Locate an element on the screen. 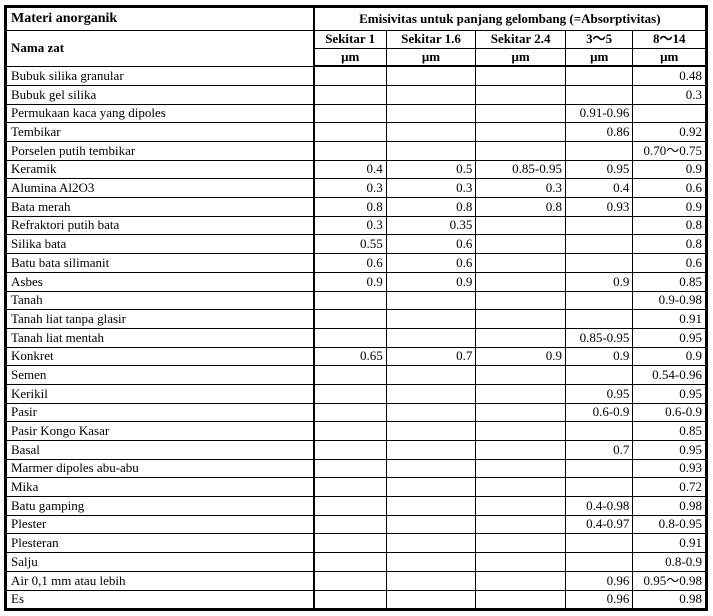  table-row: Silika bata 0.55 0.6 0.8 is located at coordinates (355, 244).